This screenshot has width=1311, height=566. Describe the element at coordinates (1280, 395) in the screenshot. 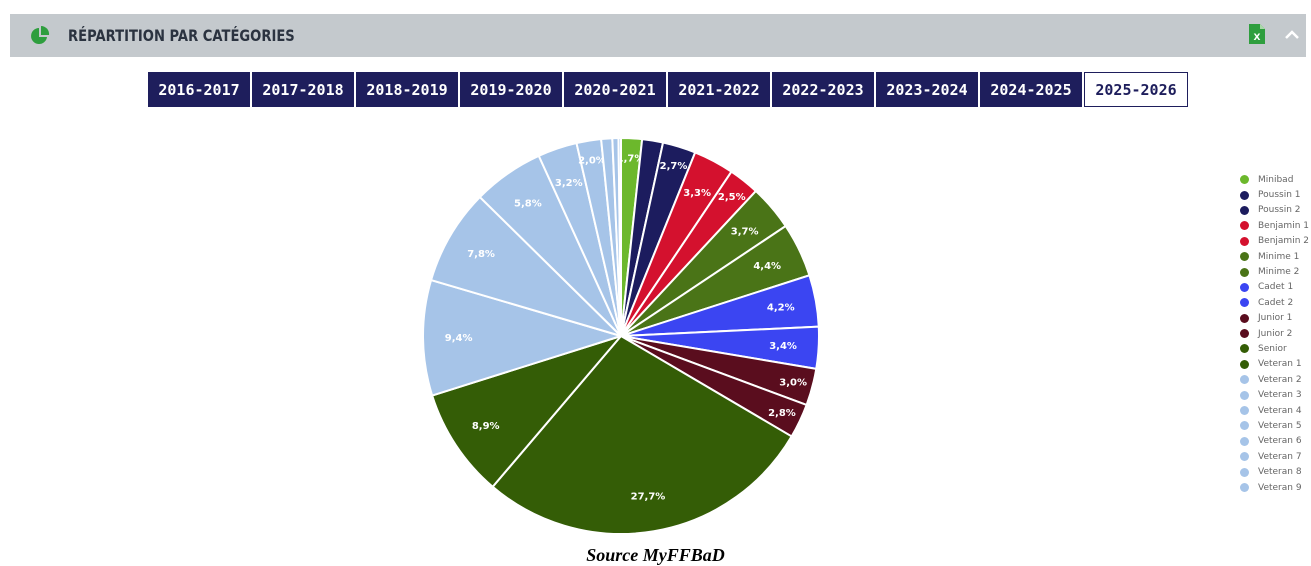

I see `legend-label: Veteran 3` at that location.